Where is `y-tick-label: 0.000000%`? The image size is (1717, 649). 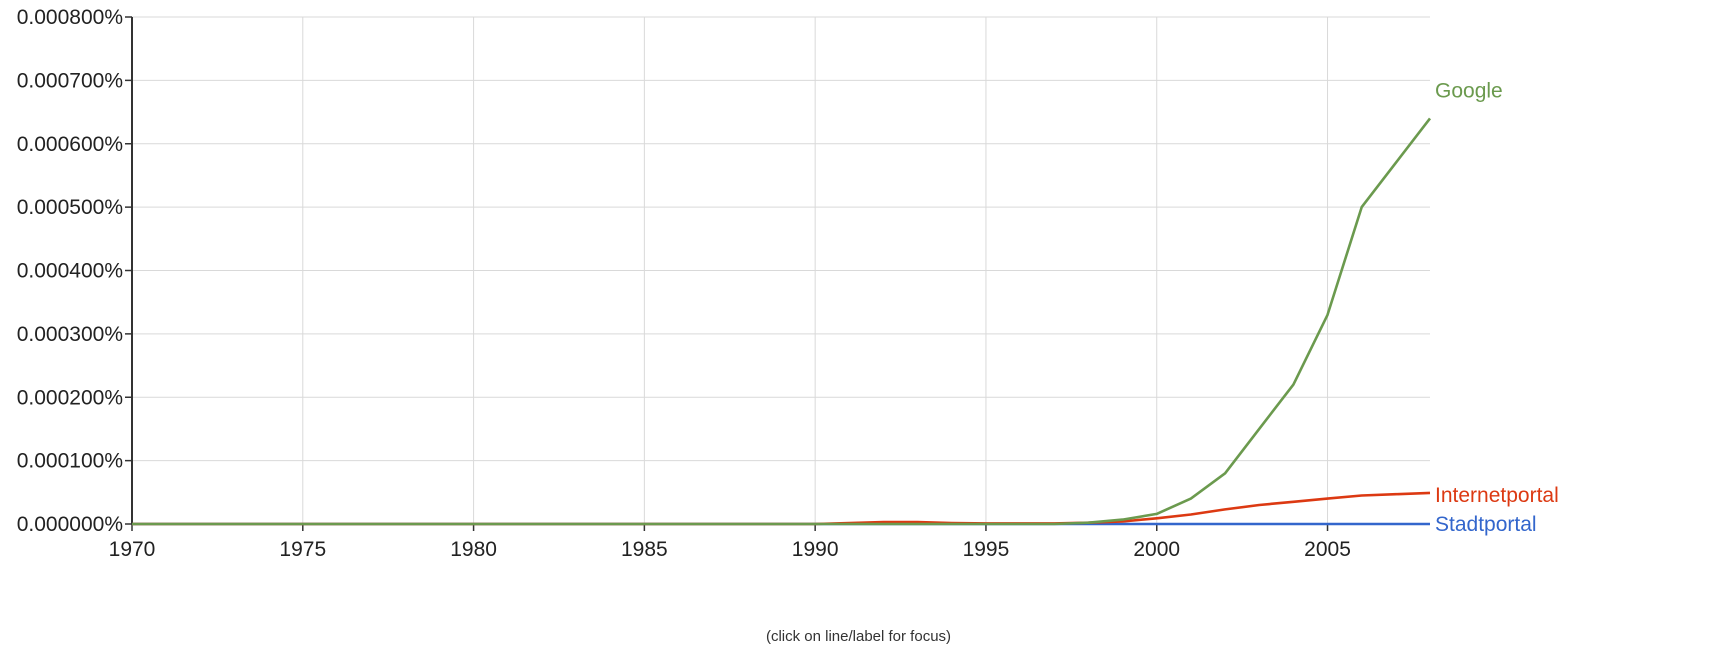 y-tick-label: 0.000000% is located at coordinates (70, 524).